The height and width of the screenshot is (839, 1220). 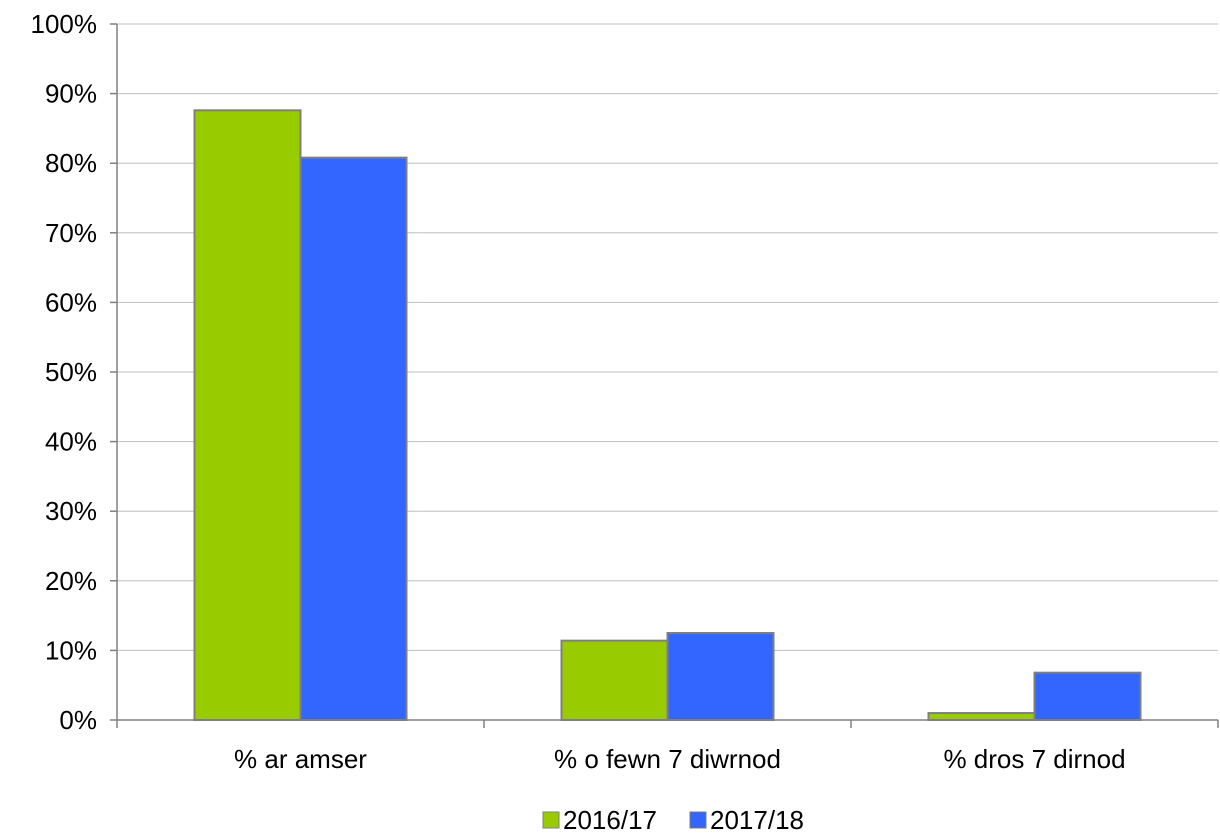 What do you see at coordinates (71, 511) in the screenshot?
I see `y-tick-label: 30%` at bounding box center [71, 511].